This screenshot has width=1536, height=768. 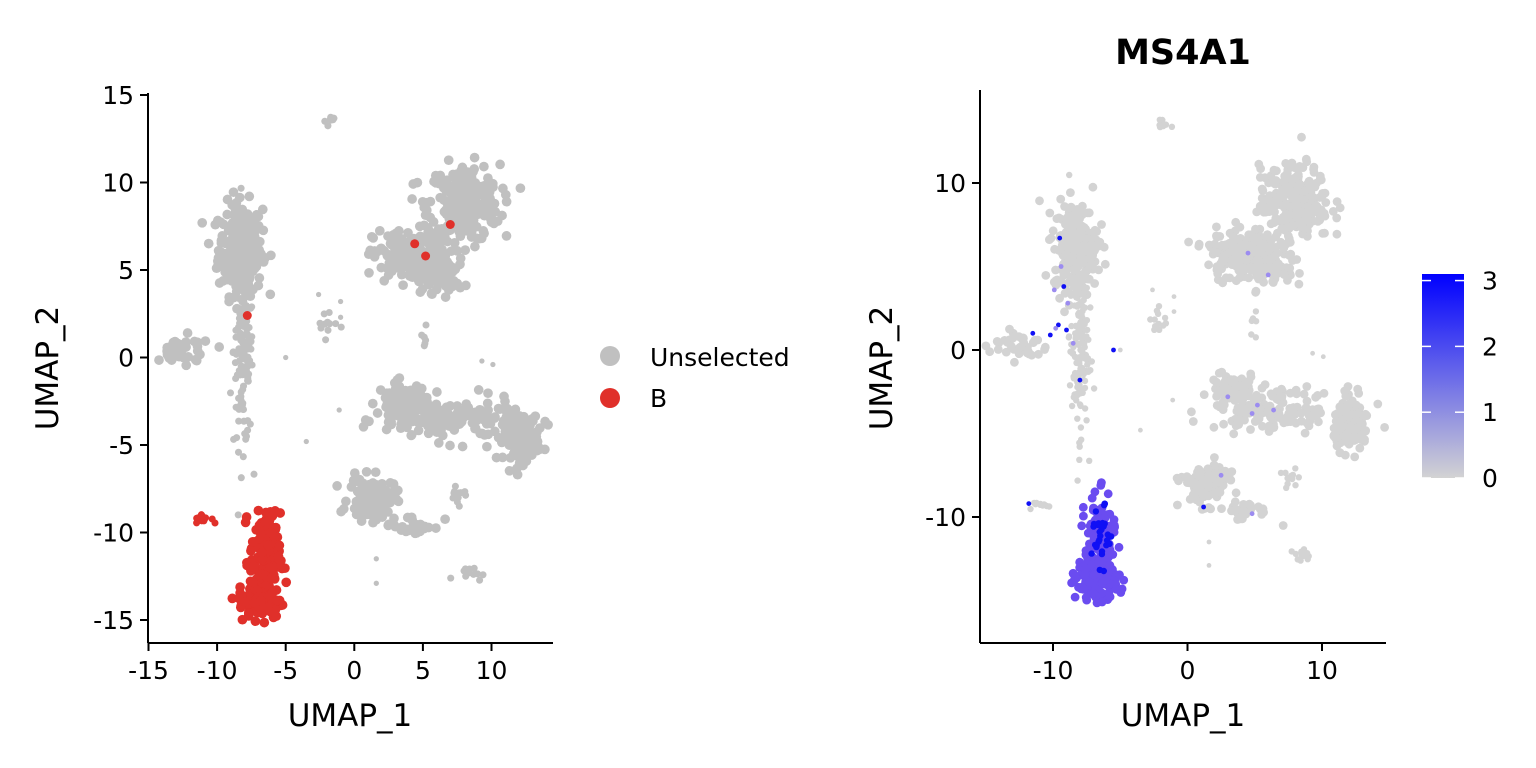 I want to click on x-axis-title-right: UMAP_1, so click(x=1183, y=716).